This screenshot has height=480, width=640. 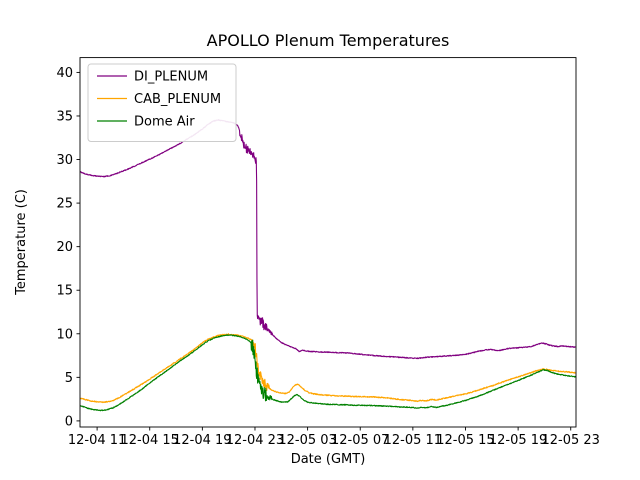 I want to click on y-tick-label: 20, so click(x=64, y=247).